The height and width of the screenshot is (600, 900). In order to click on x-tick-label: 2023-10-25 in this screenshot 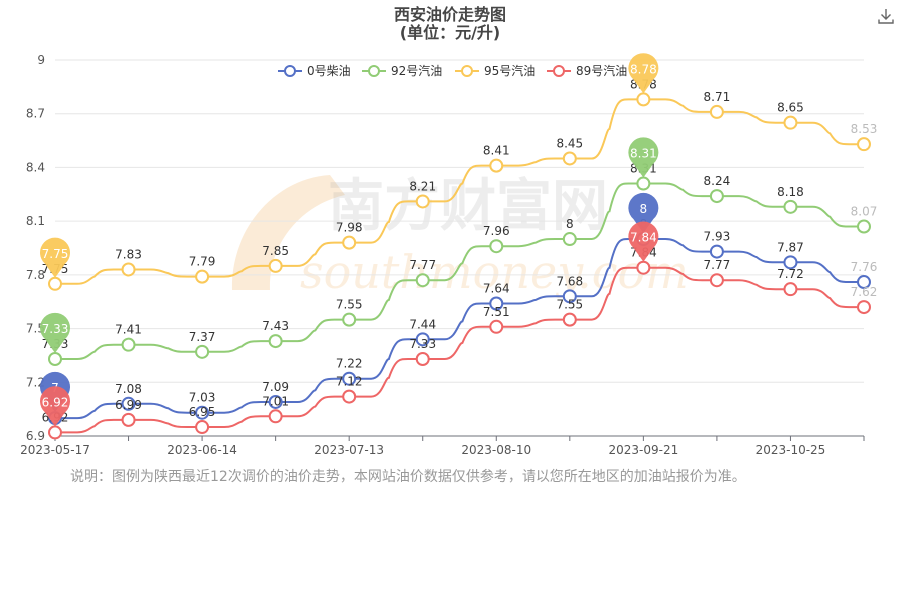, I will do `click(791, 450)`.